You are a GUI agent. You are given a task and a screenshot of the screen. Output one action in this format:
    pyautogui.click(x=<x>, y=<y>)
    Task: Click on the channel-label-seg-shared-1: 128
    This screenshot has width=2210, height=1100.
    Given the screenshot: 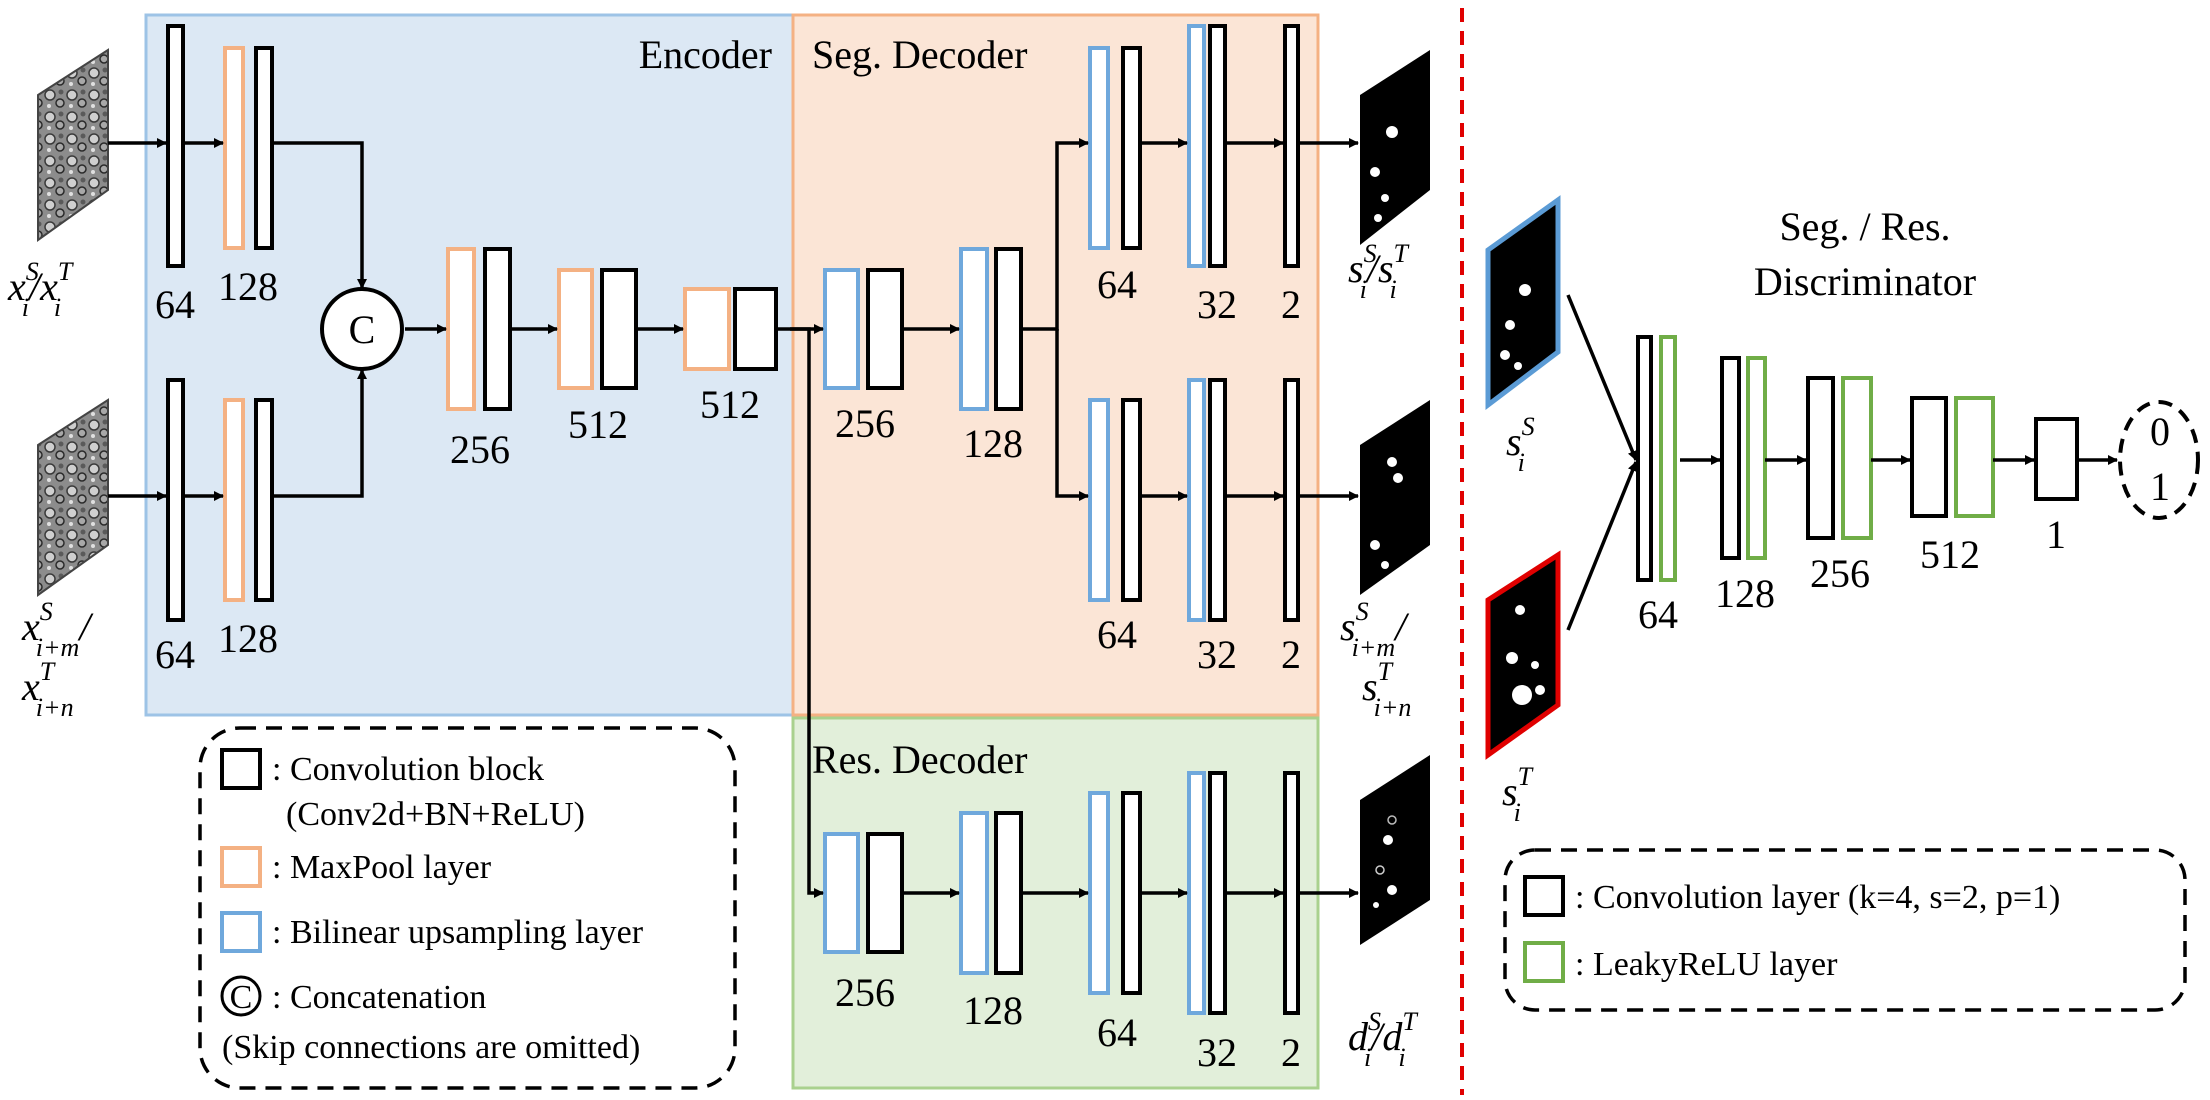 What is the action you would take?
    pyautogui.click(x=993, y=443)
    